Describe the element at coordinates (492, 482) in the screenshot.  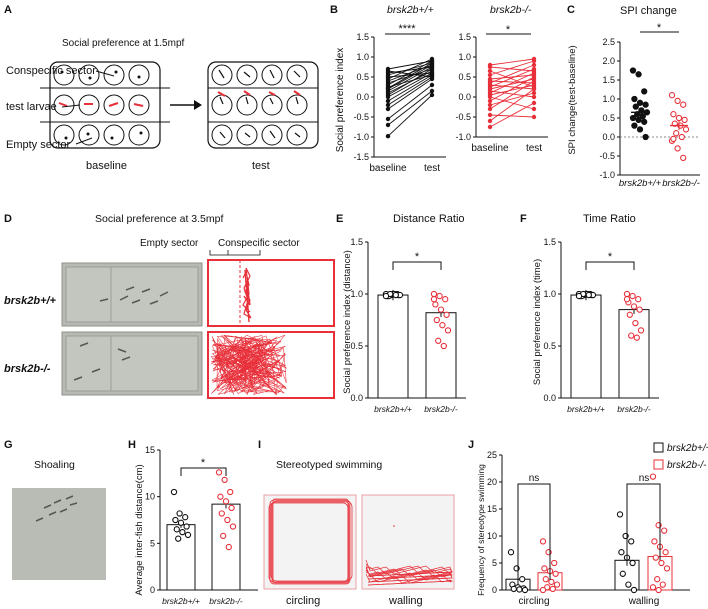
I see `panel-j-y-tick-label: 20` at that location.